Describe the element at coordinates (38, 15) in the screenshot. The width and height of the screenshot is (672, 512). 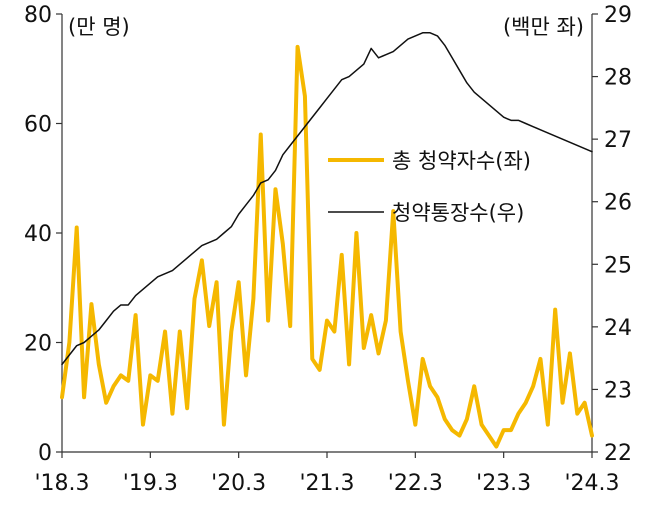
I see `left-tick-label: 80` at that location.